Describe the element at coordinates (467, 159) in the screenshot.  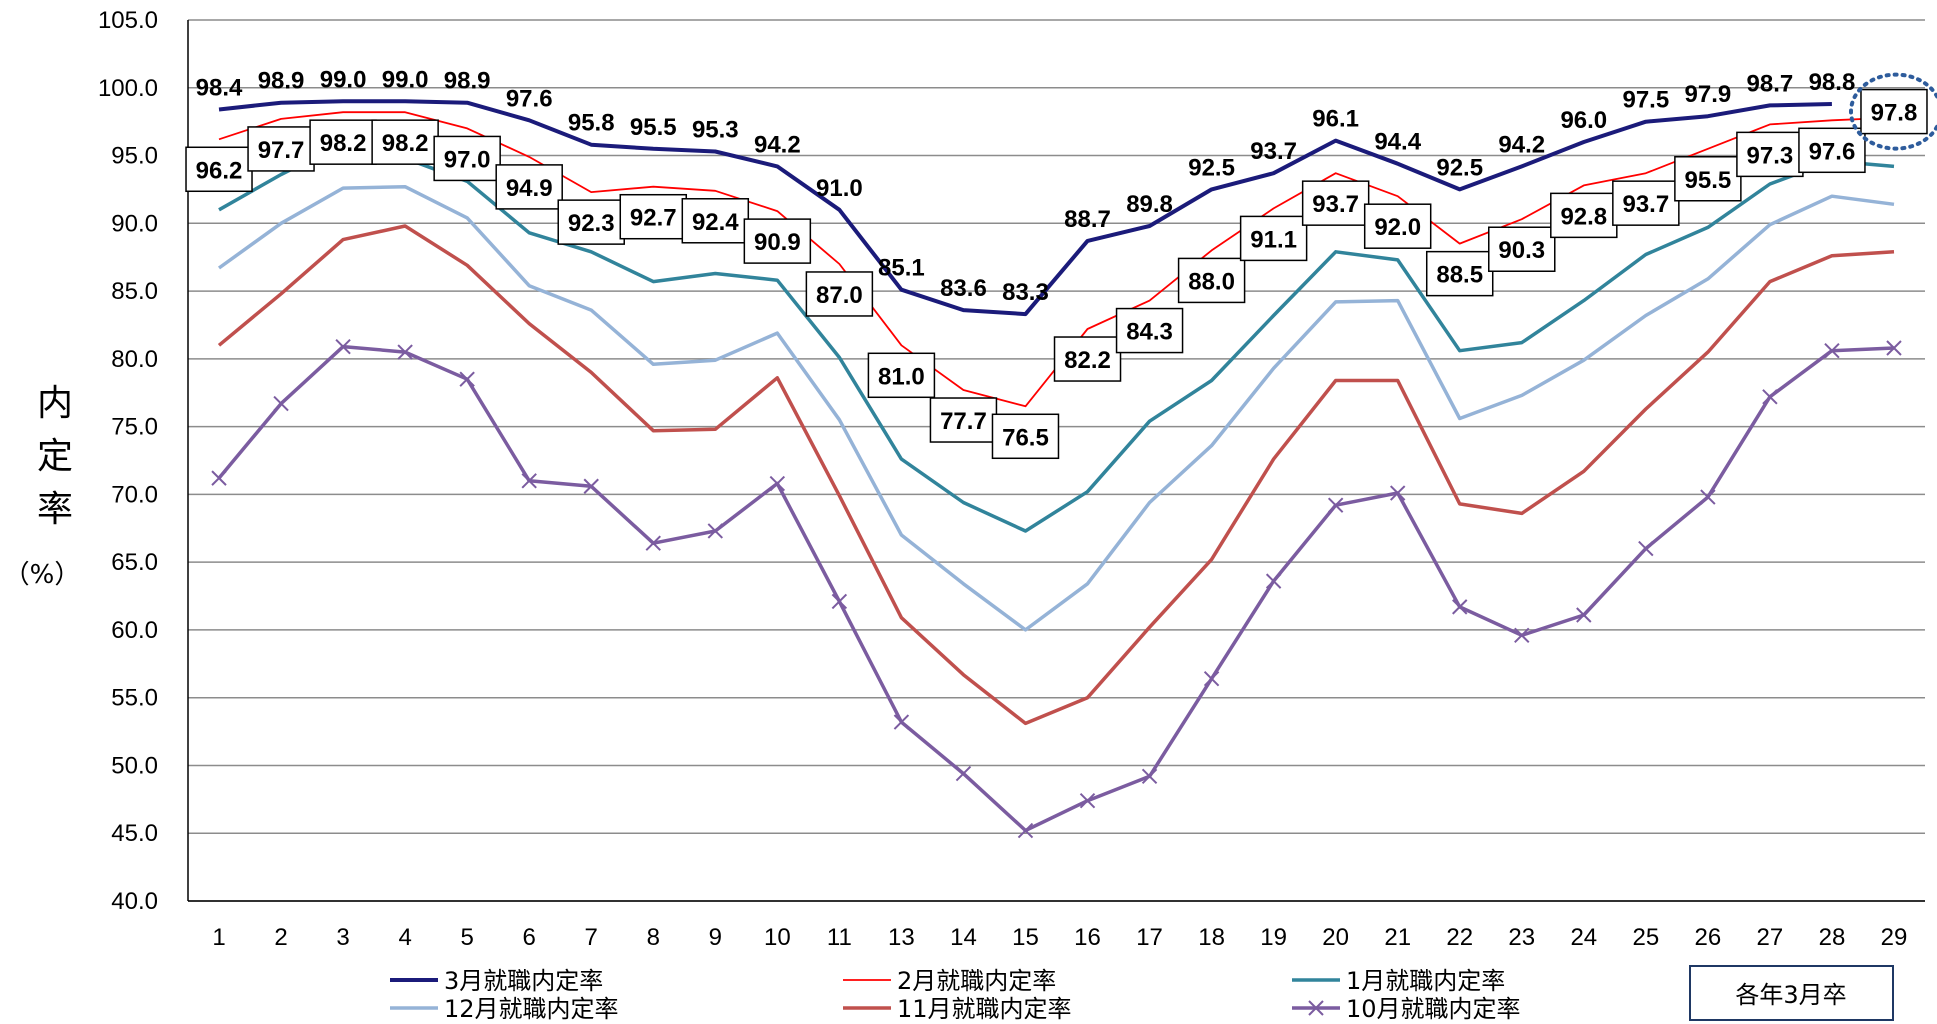
I see `data-label: 97.0` at that location.